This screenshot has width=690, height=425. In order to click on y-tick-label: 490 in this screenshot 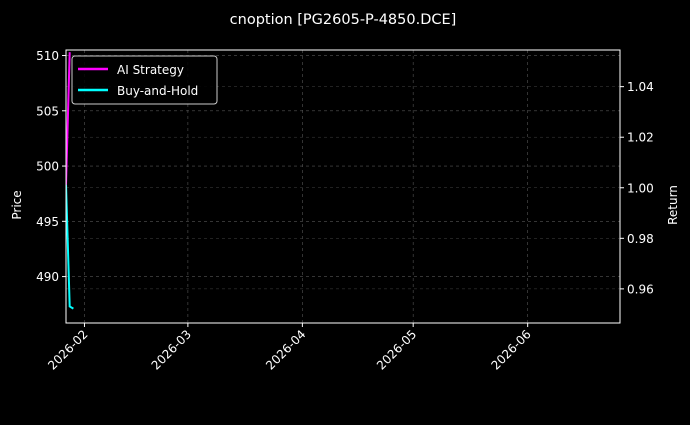, I will do `click(47, 277)`.